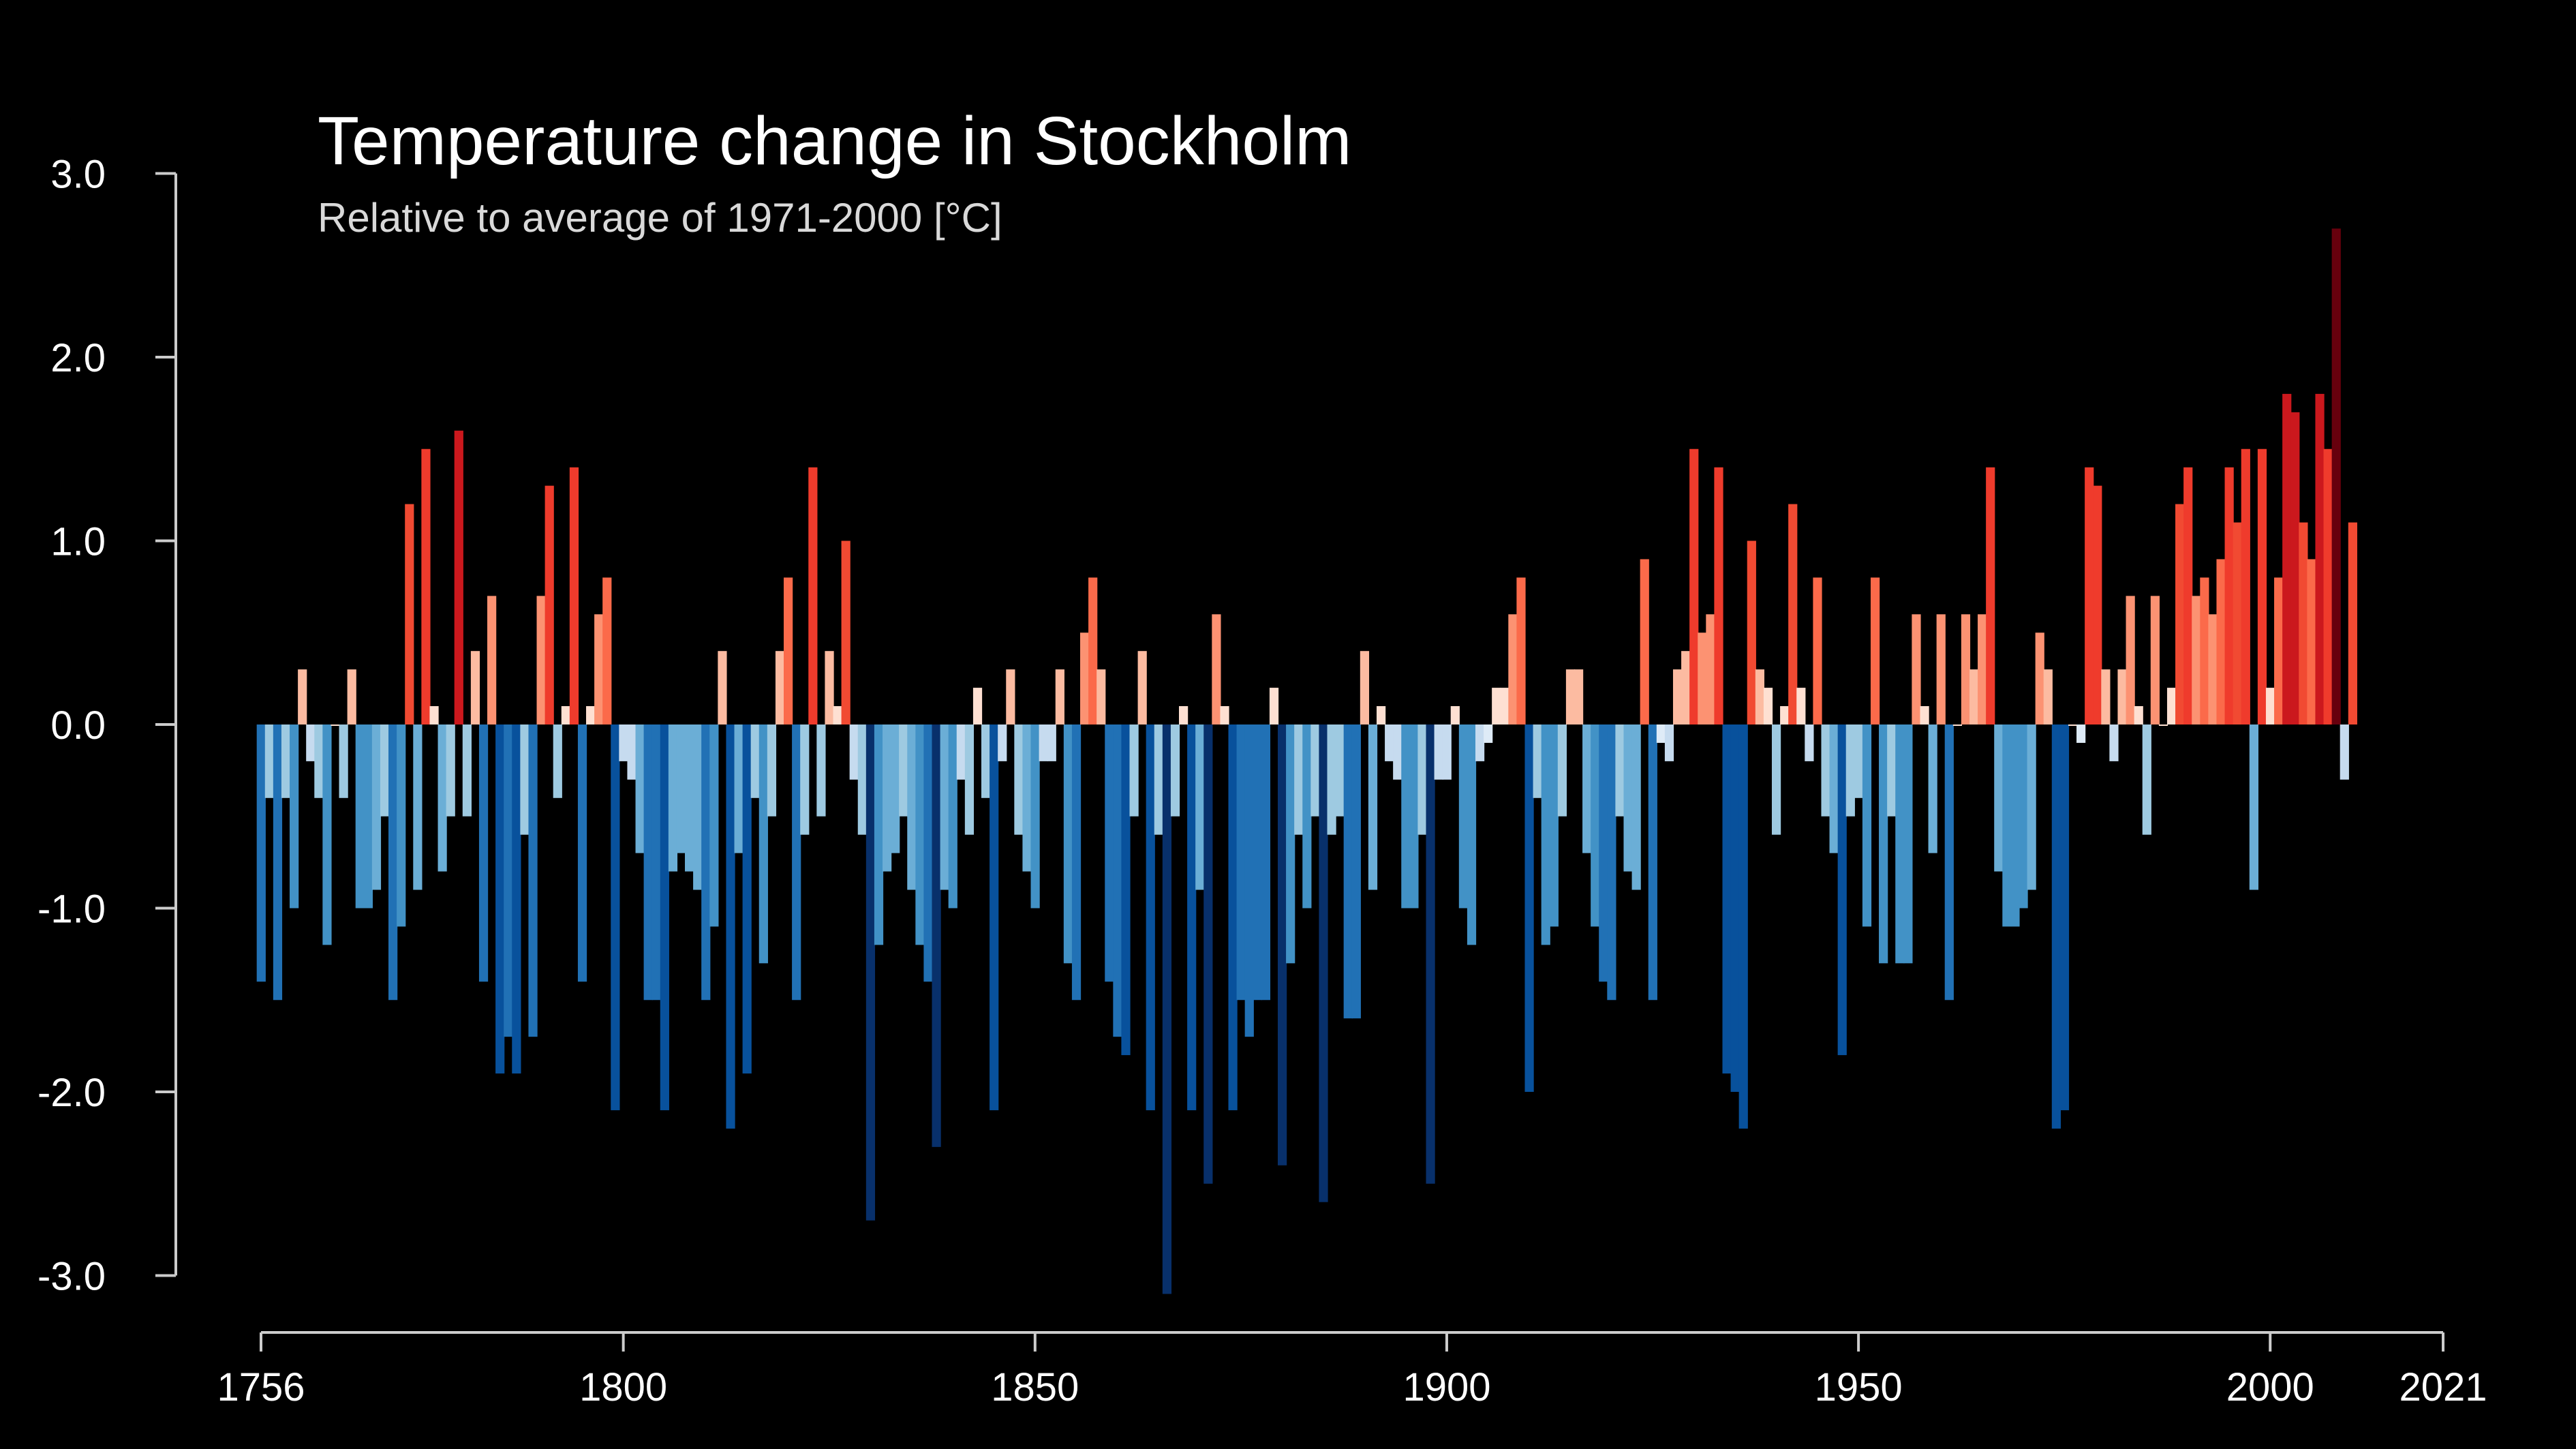 Image resolution: width=2576 pixels, height=1449 pixels. Describe the element at coordinates (660, 218) in the screenshot. I see `chart-subtitle: Relative to average of 1971-2000 [°C]` at that location.